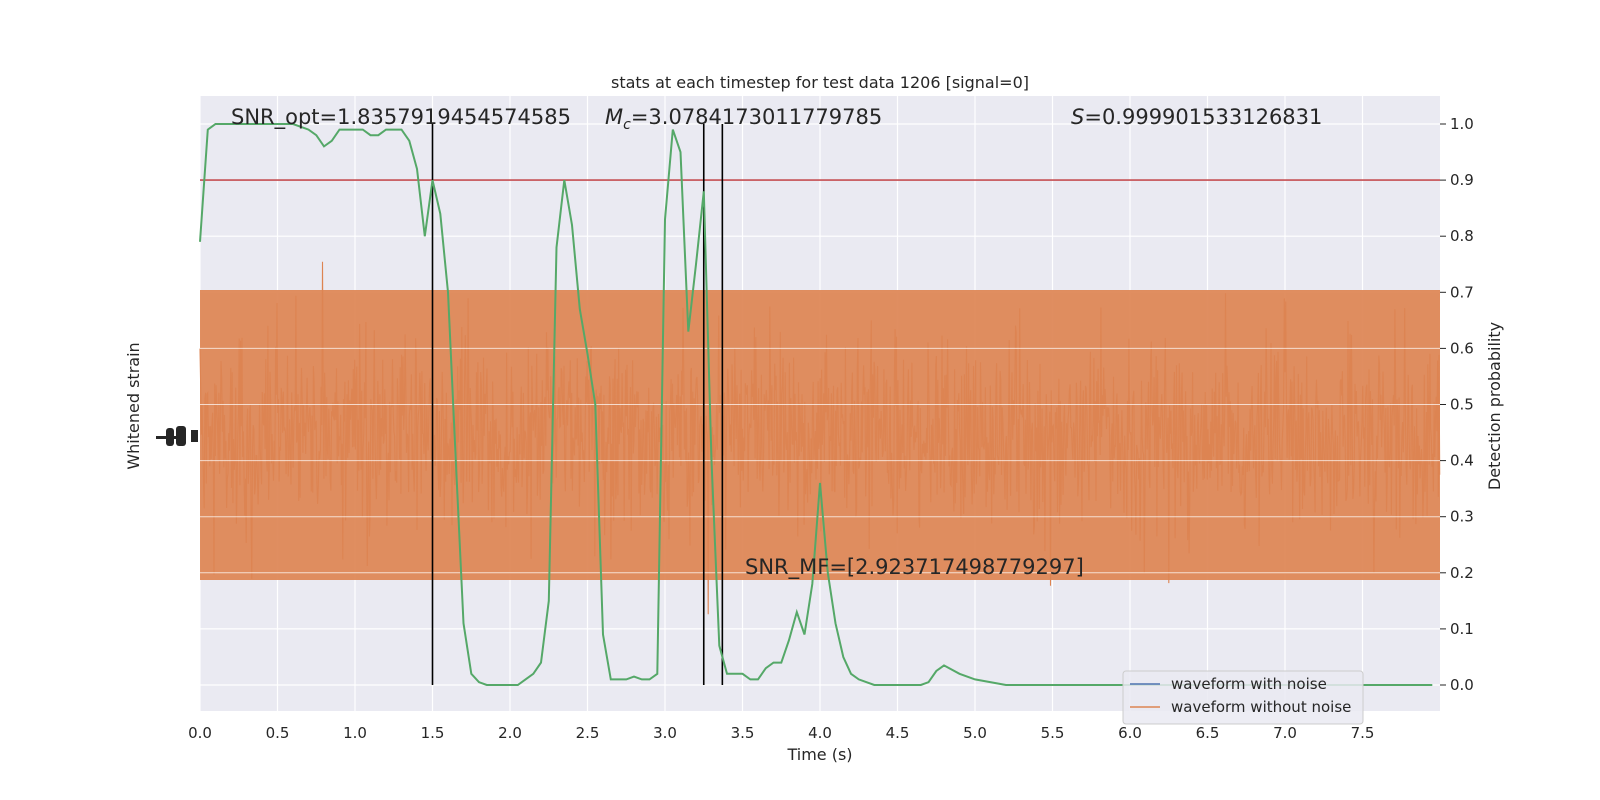  I want to click on y-tick-label: 0.0, so click(1462, 685).